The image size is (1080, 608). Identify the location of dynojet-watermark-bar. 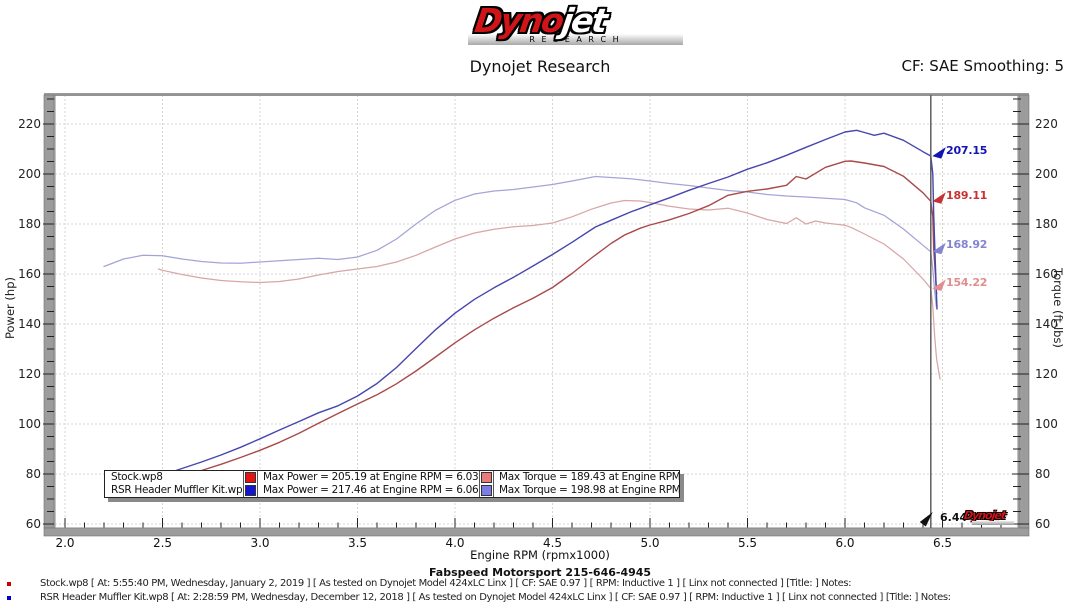
(993, 523).